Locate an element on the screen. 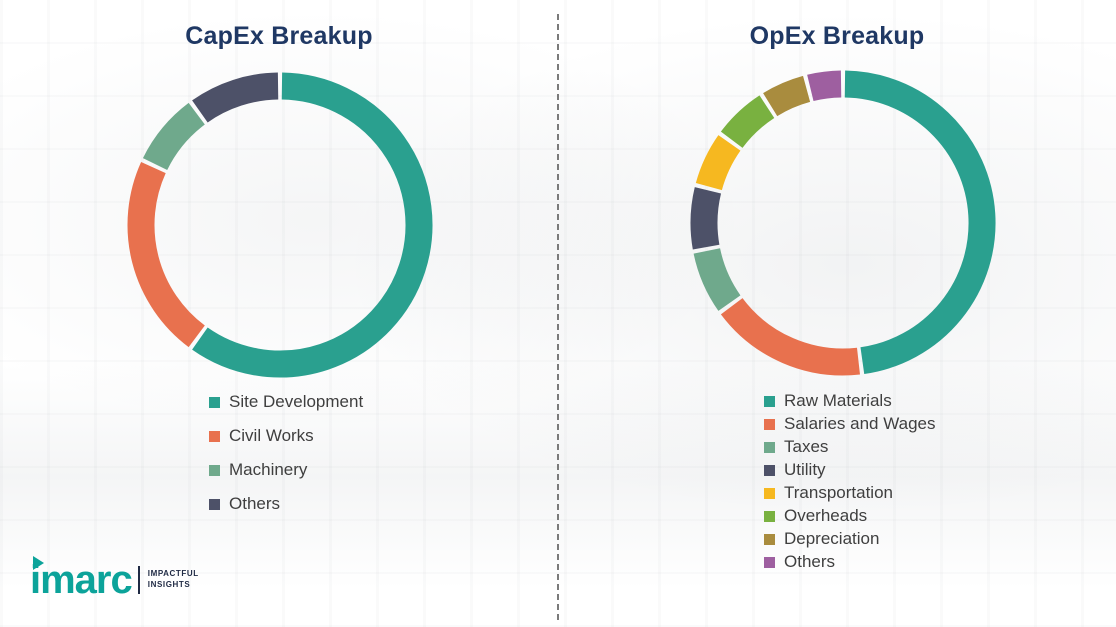 The image size is (1116, 627). imarc-logo: imarc IMPACTFUL INSIGHTS is located at coordinates (114, 579).